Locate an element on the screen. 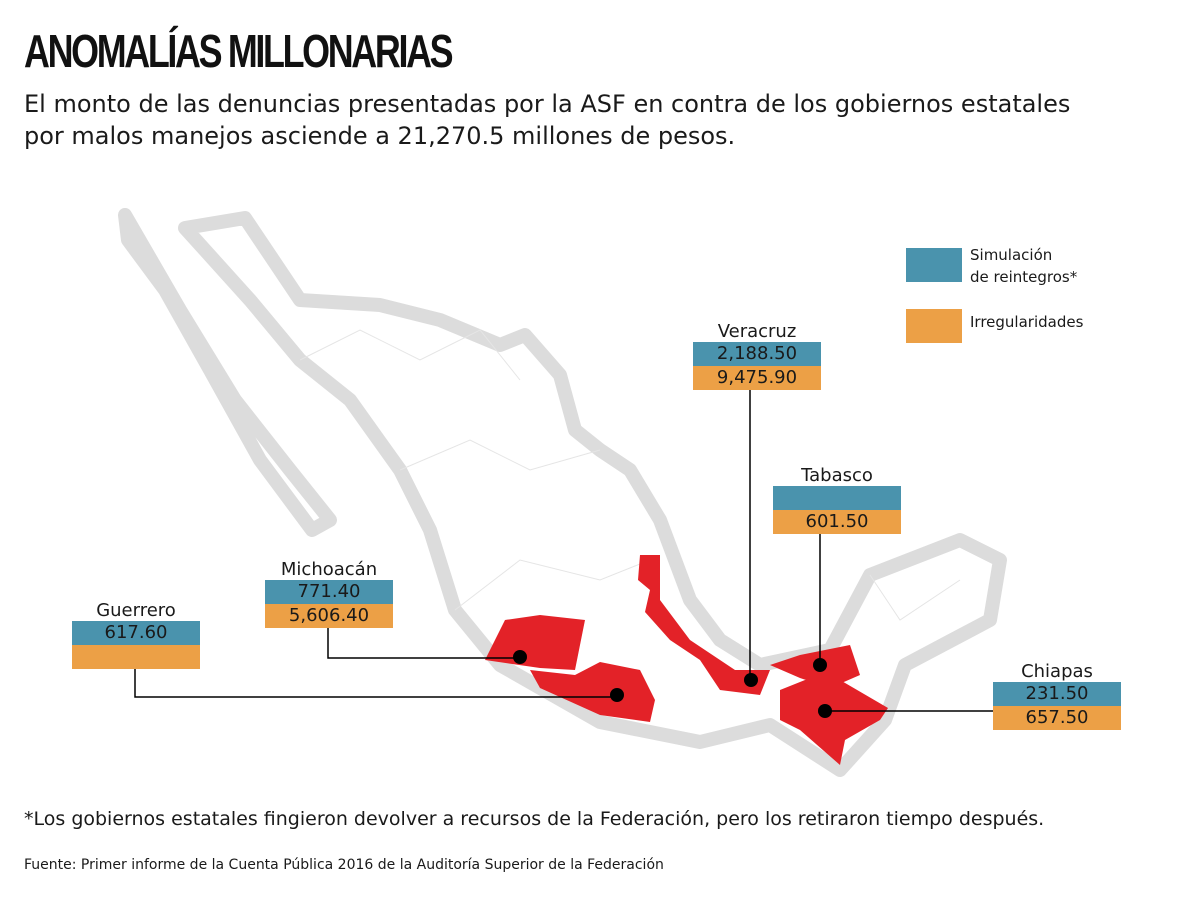 The width and height of the screenshot is (1200, 900). legend-label-irregularidades: Irregularidades is located at coordinates (1027, 322).